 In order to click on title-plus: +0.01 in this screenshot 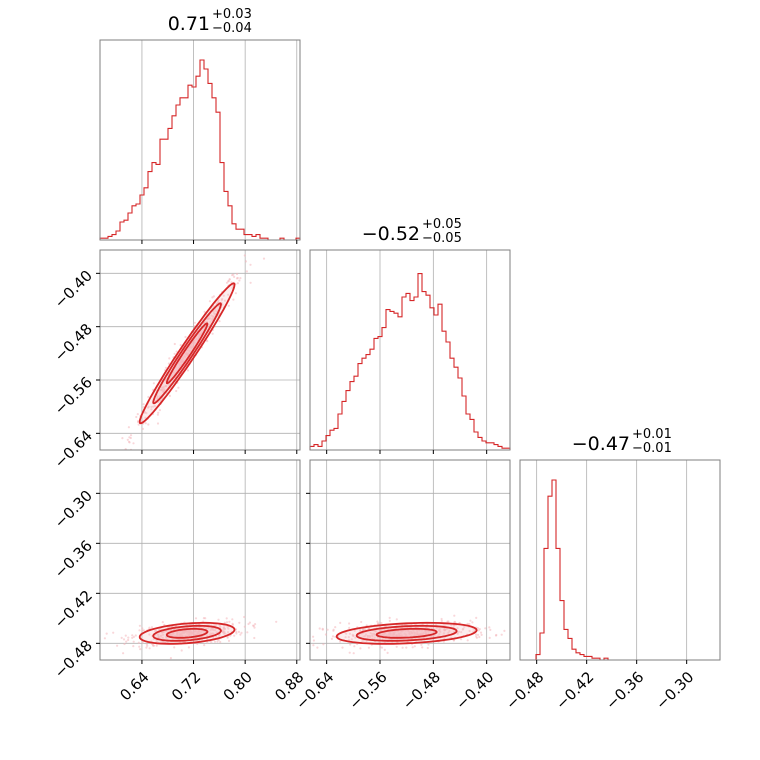, I will do `click(652, 434)`.